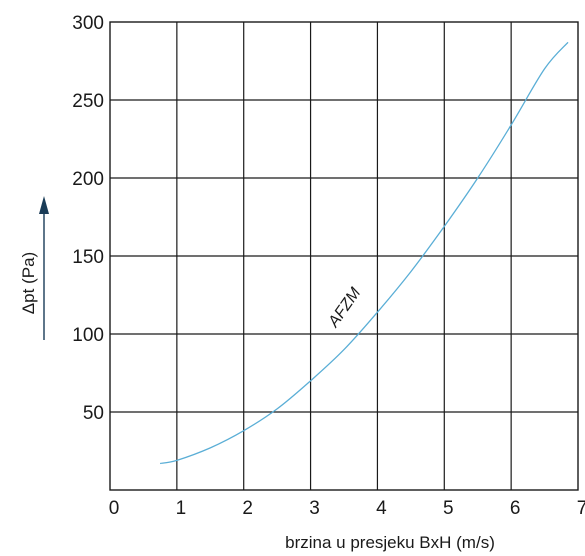 This screenshot has height=556, width=585. I want to click on y-tick-label: 300, so click(88, 23).